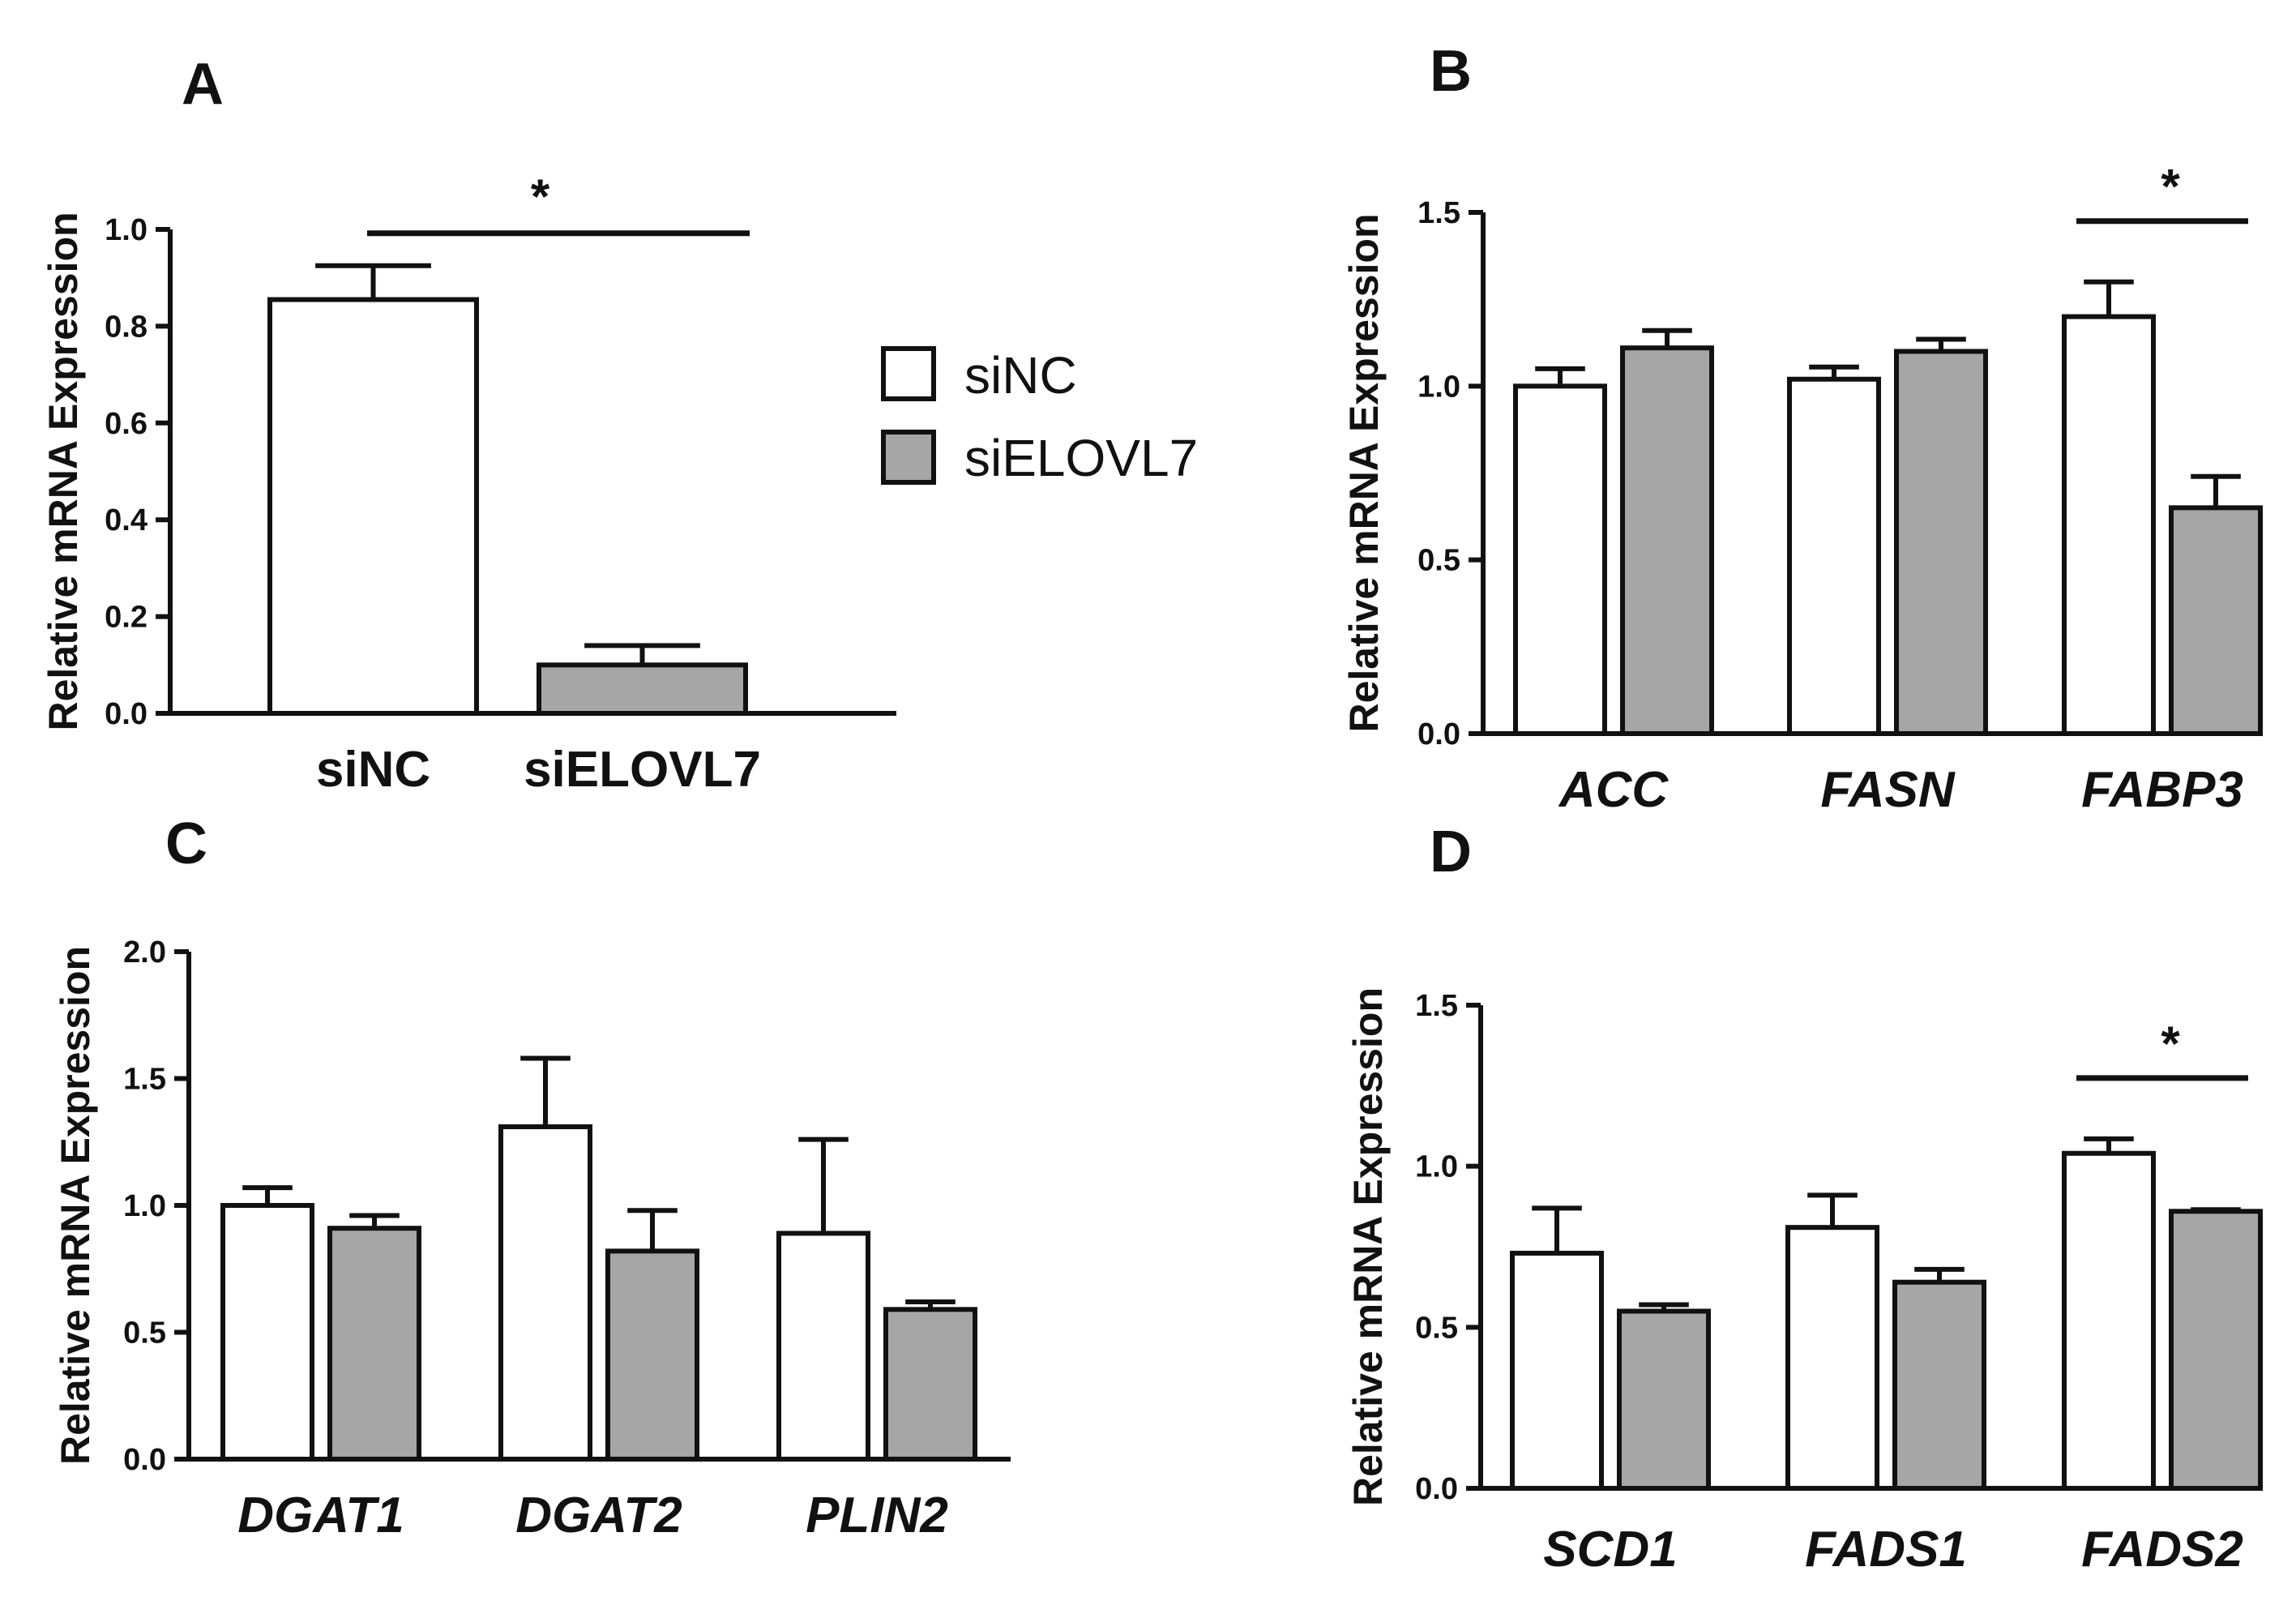  Describe the element at coordinates (1886, 1549) in the screenshot. I see `x-tick-label: FADS1` at that location.